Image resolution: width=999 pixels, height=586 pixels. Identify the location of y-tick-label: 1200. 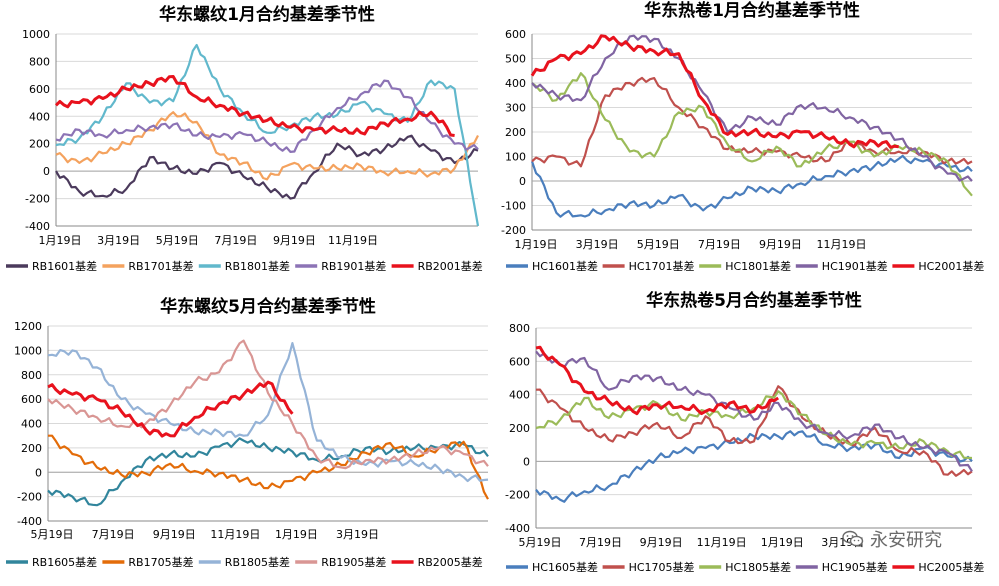
(28, 326).